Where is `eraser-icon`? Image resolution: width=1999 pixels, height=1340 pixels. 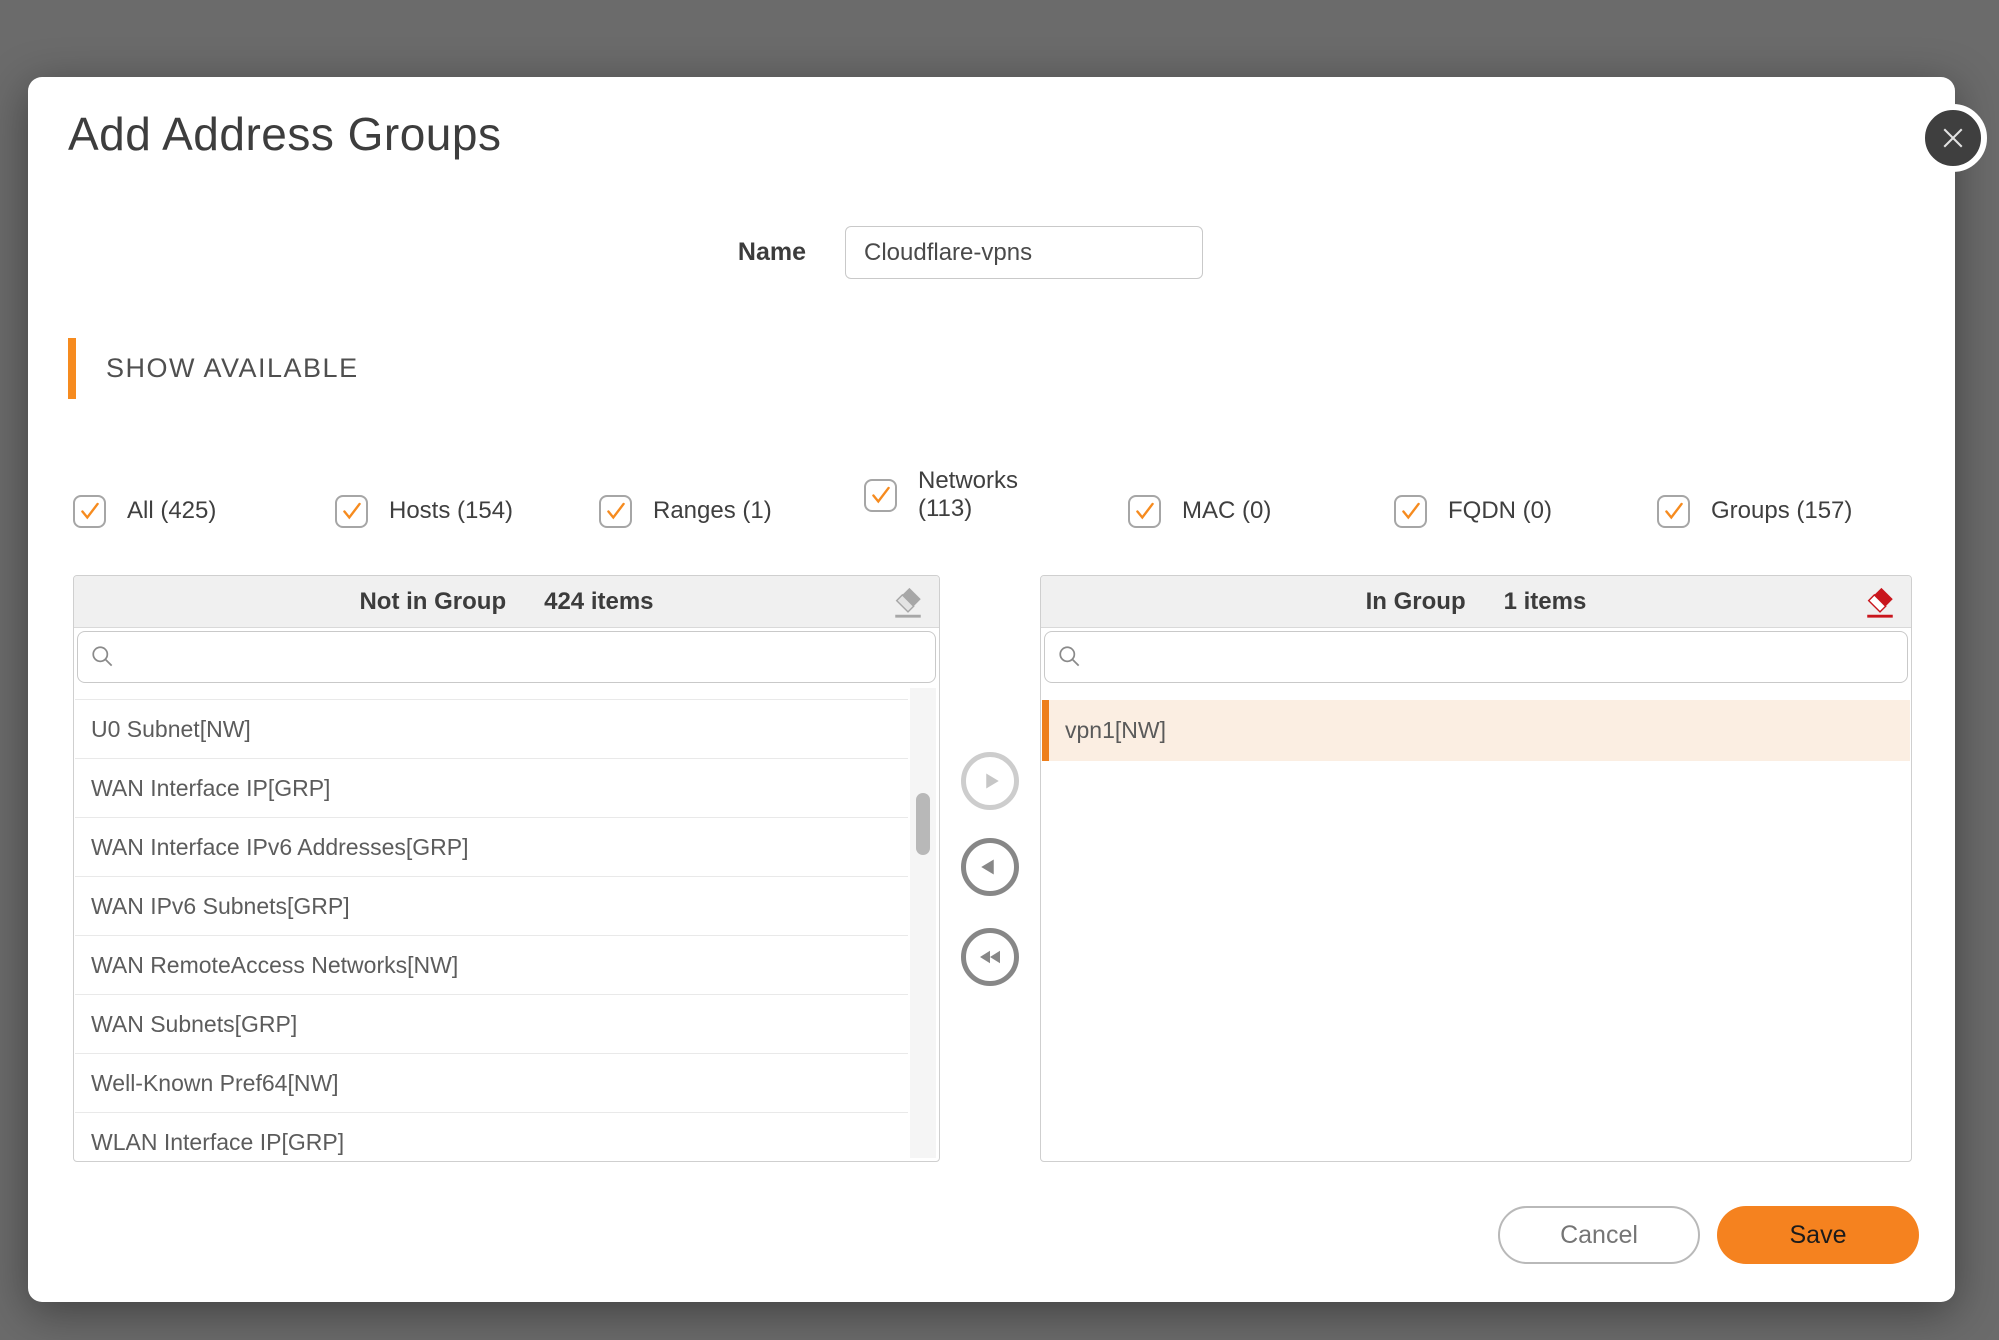
eraser-icon is located at coordinates (908, 602).